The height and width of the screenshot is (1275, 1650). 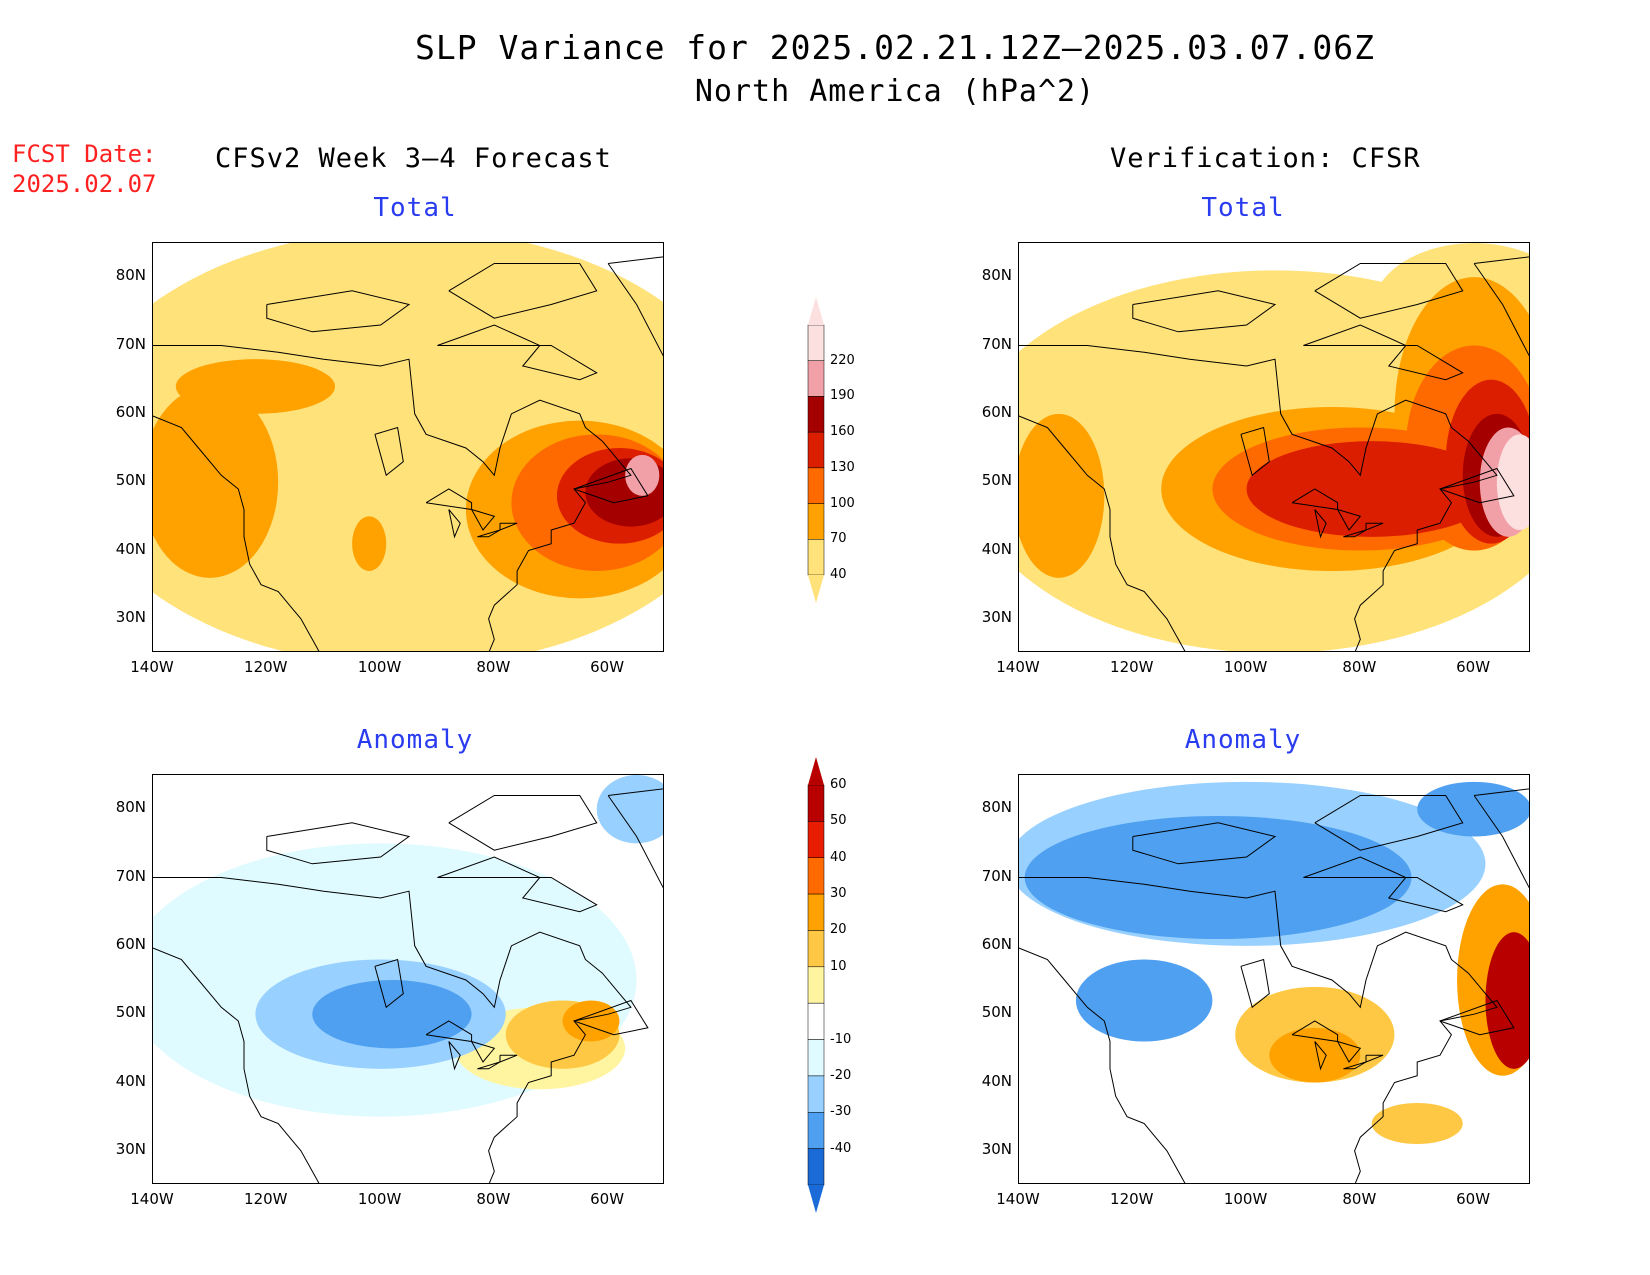 I want to click on map-panel-verification-anomaly, so click(x=1274, y=979).